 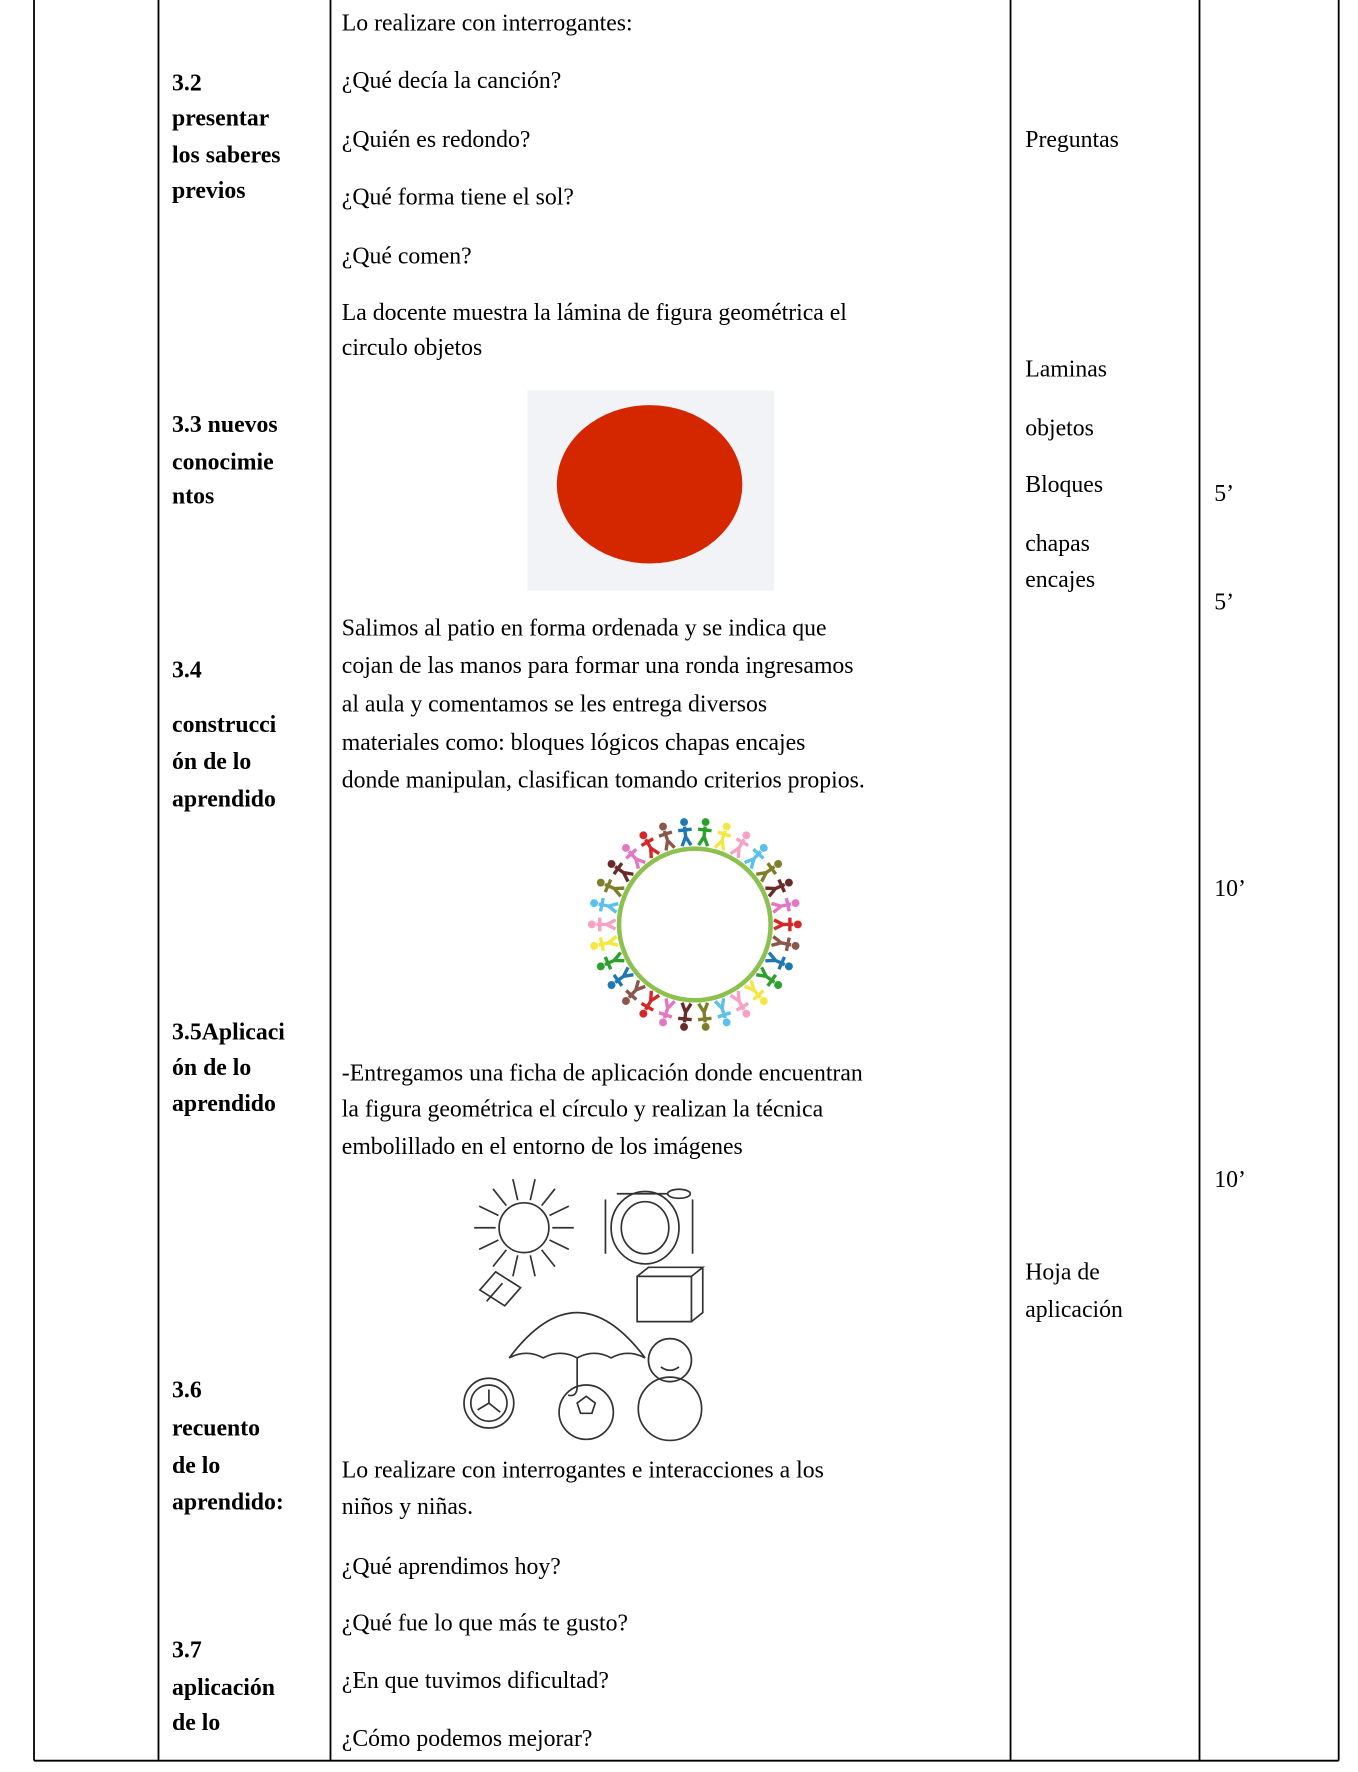 I want to click on section-label: previos, so click(x=208, y=191).